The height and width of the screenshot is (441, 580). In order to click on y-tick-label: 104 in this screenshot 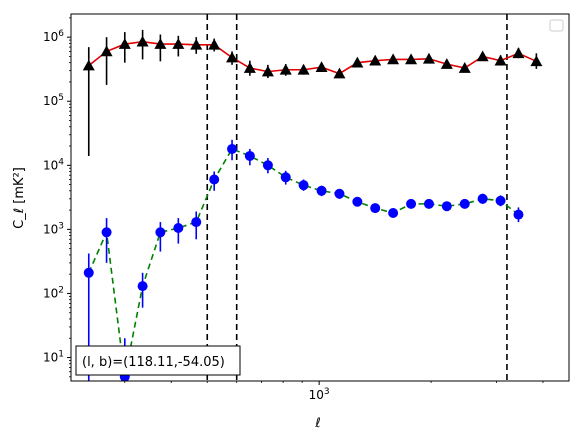, I will do `click(53, 164)`.